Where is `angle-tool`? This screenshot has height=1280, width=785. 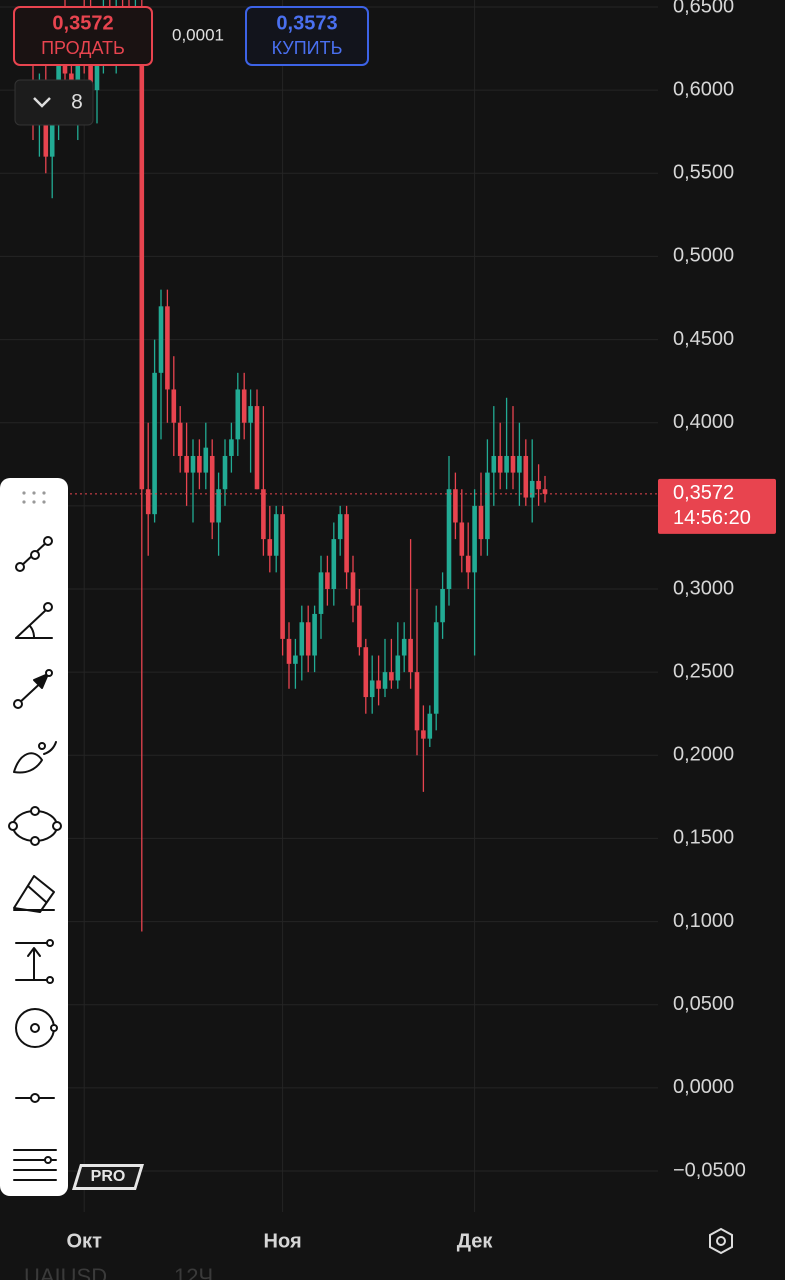
angle-tool is located at coordinates (34, 620).